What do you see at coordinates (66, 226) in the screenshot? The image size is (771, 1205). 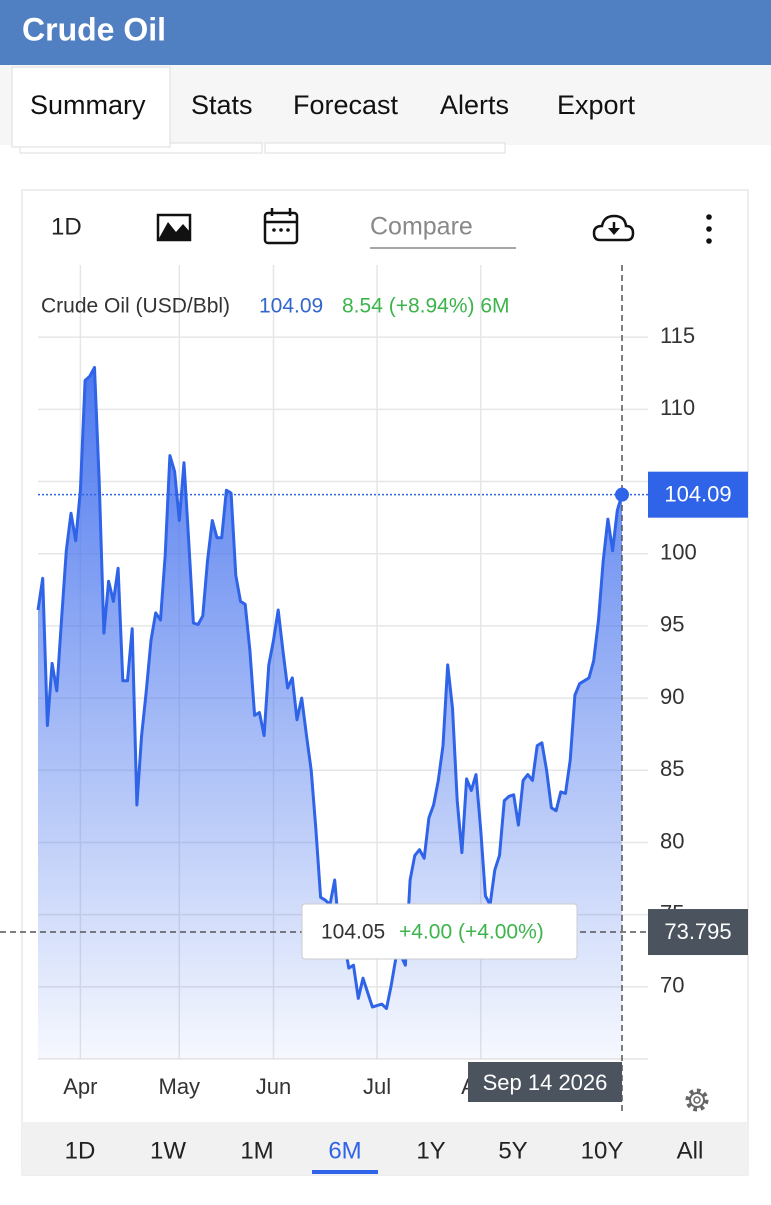 I see `interval-button: 1D` at bounding box center [66, 226].